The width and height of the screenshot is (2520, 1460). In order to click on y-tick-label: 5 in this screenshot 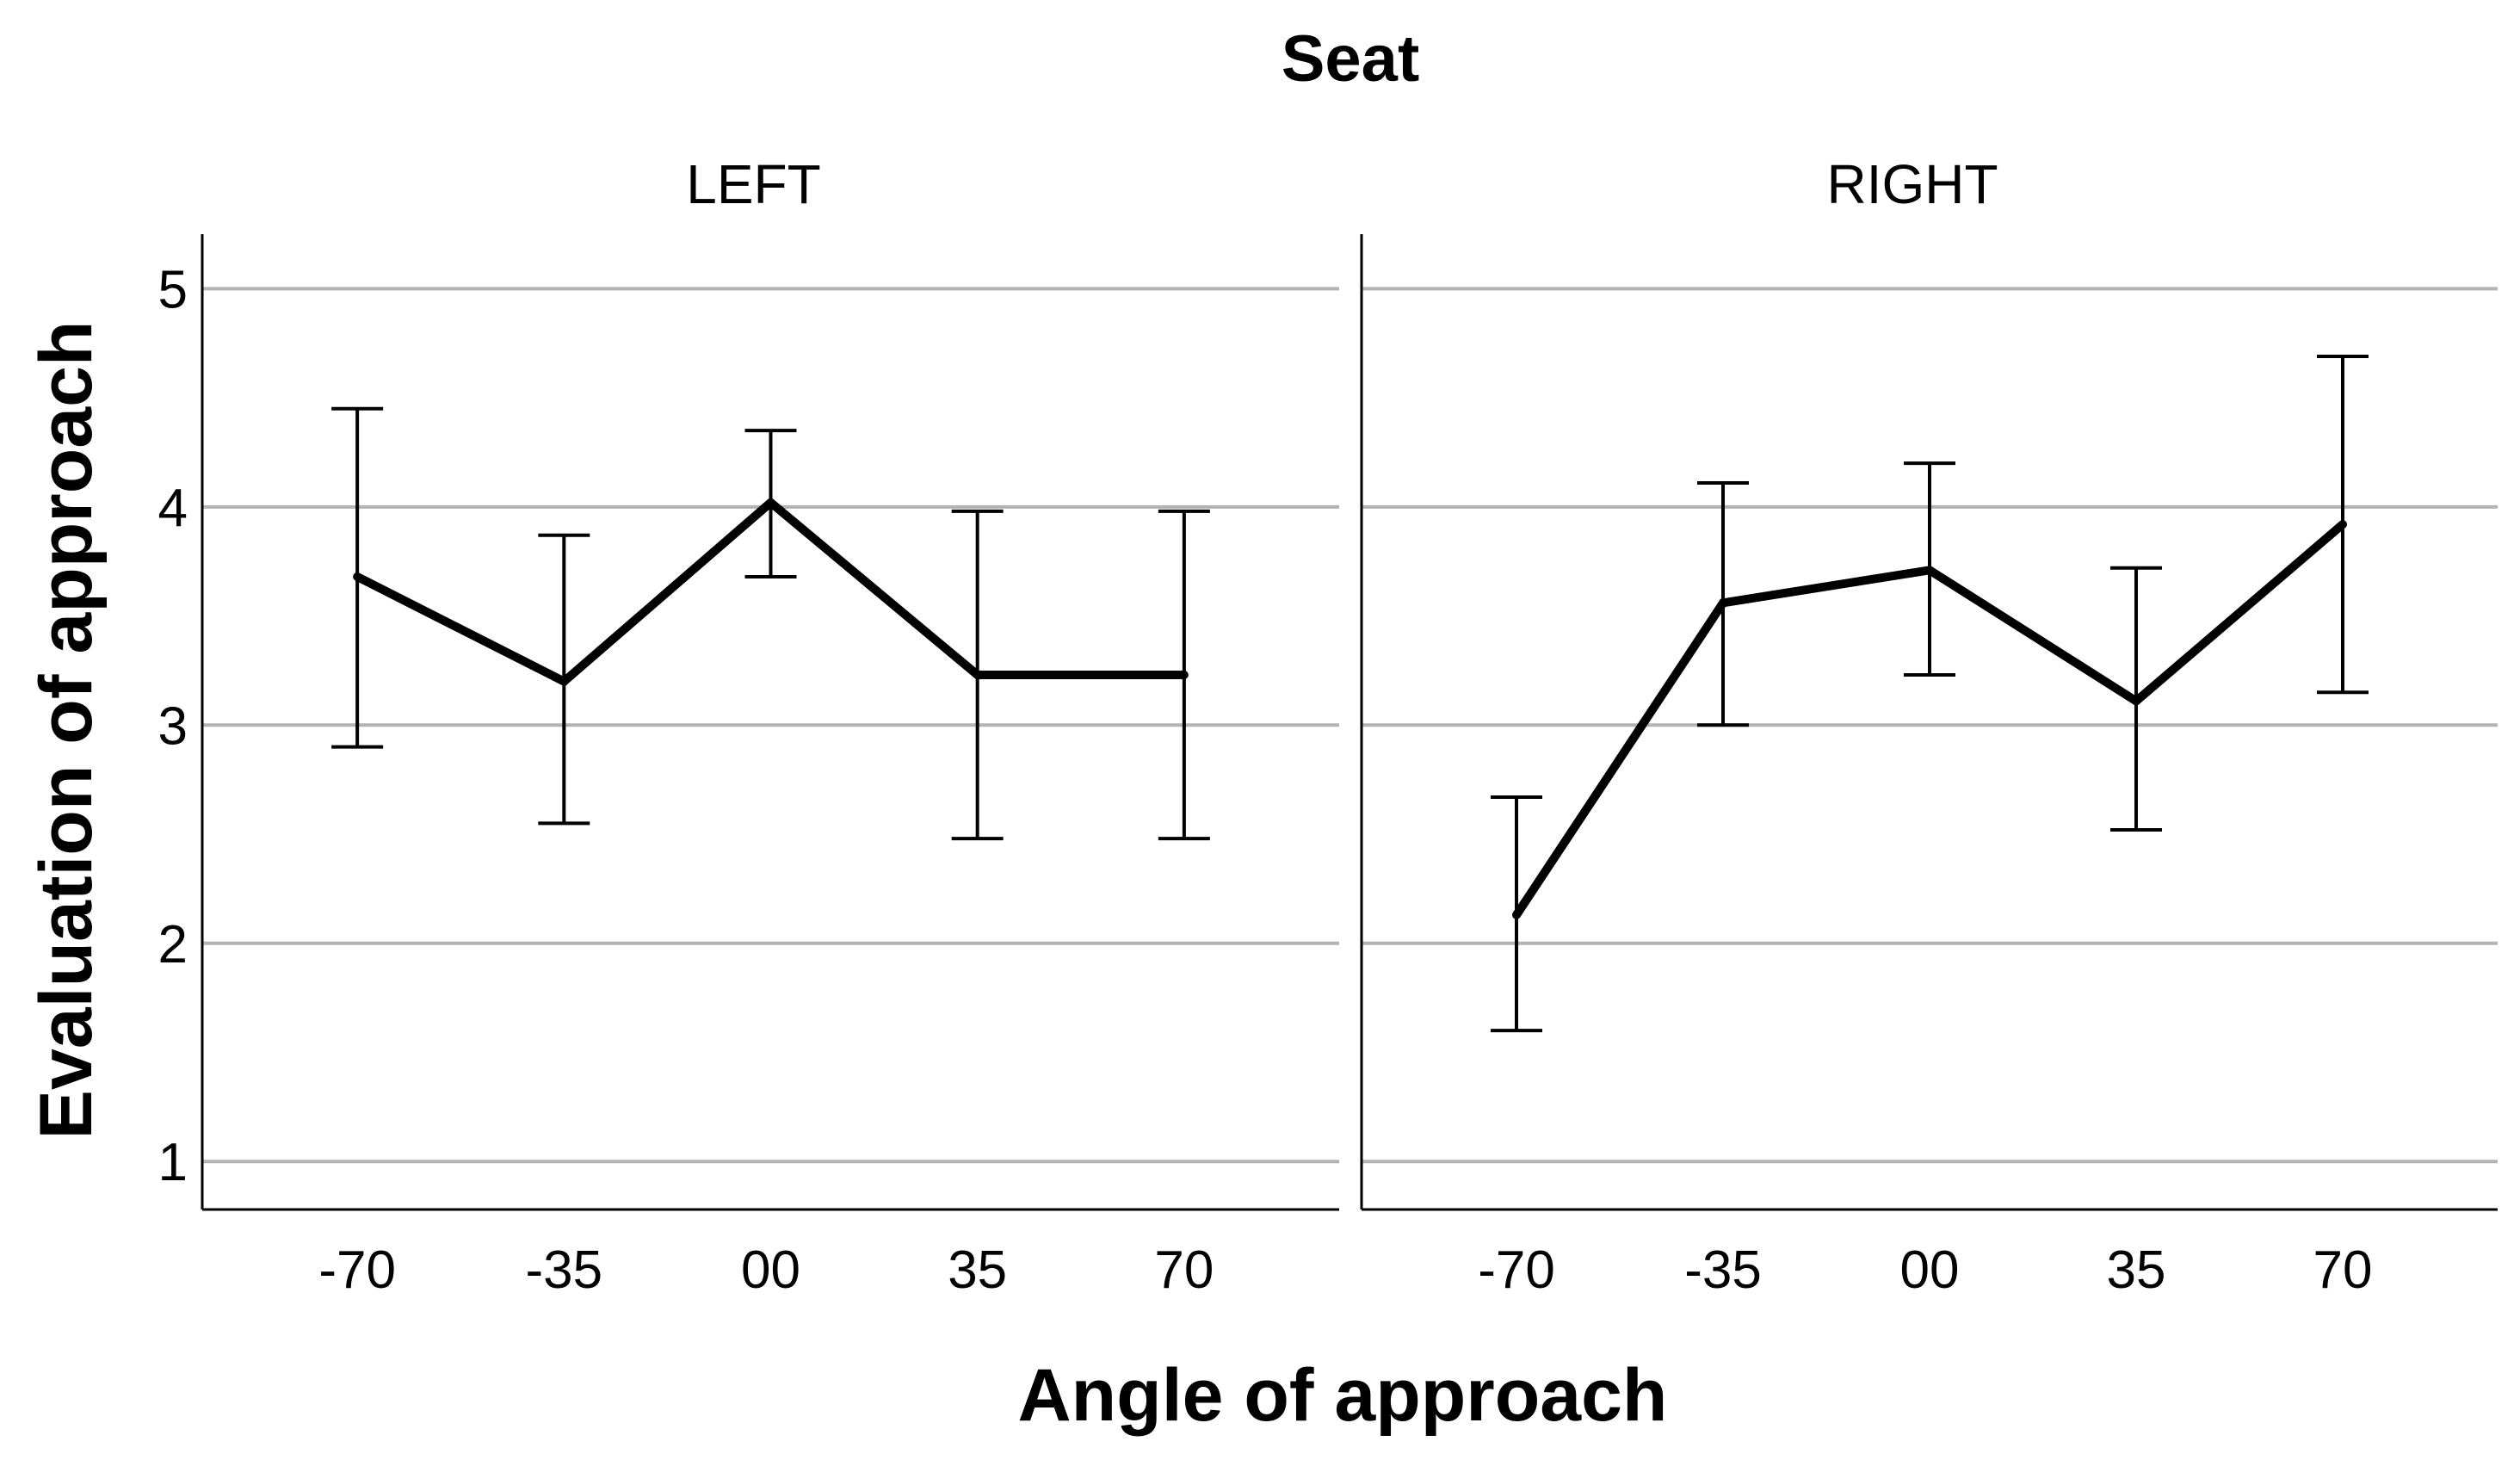, I will do `click(173, 289)`.